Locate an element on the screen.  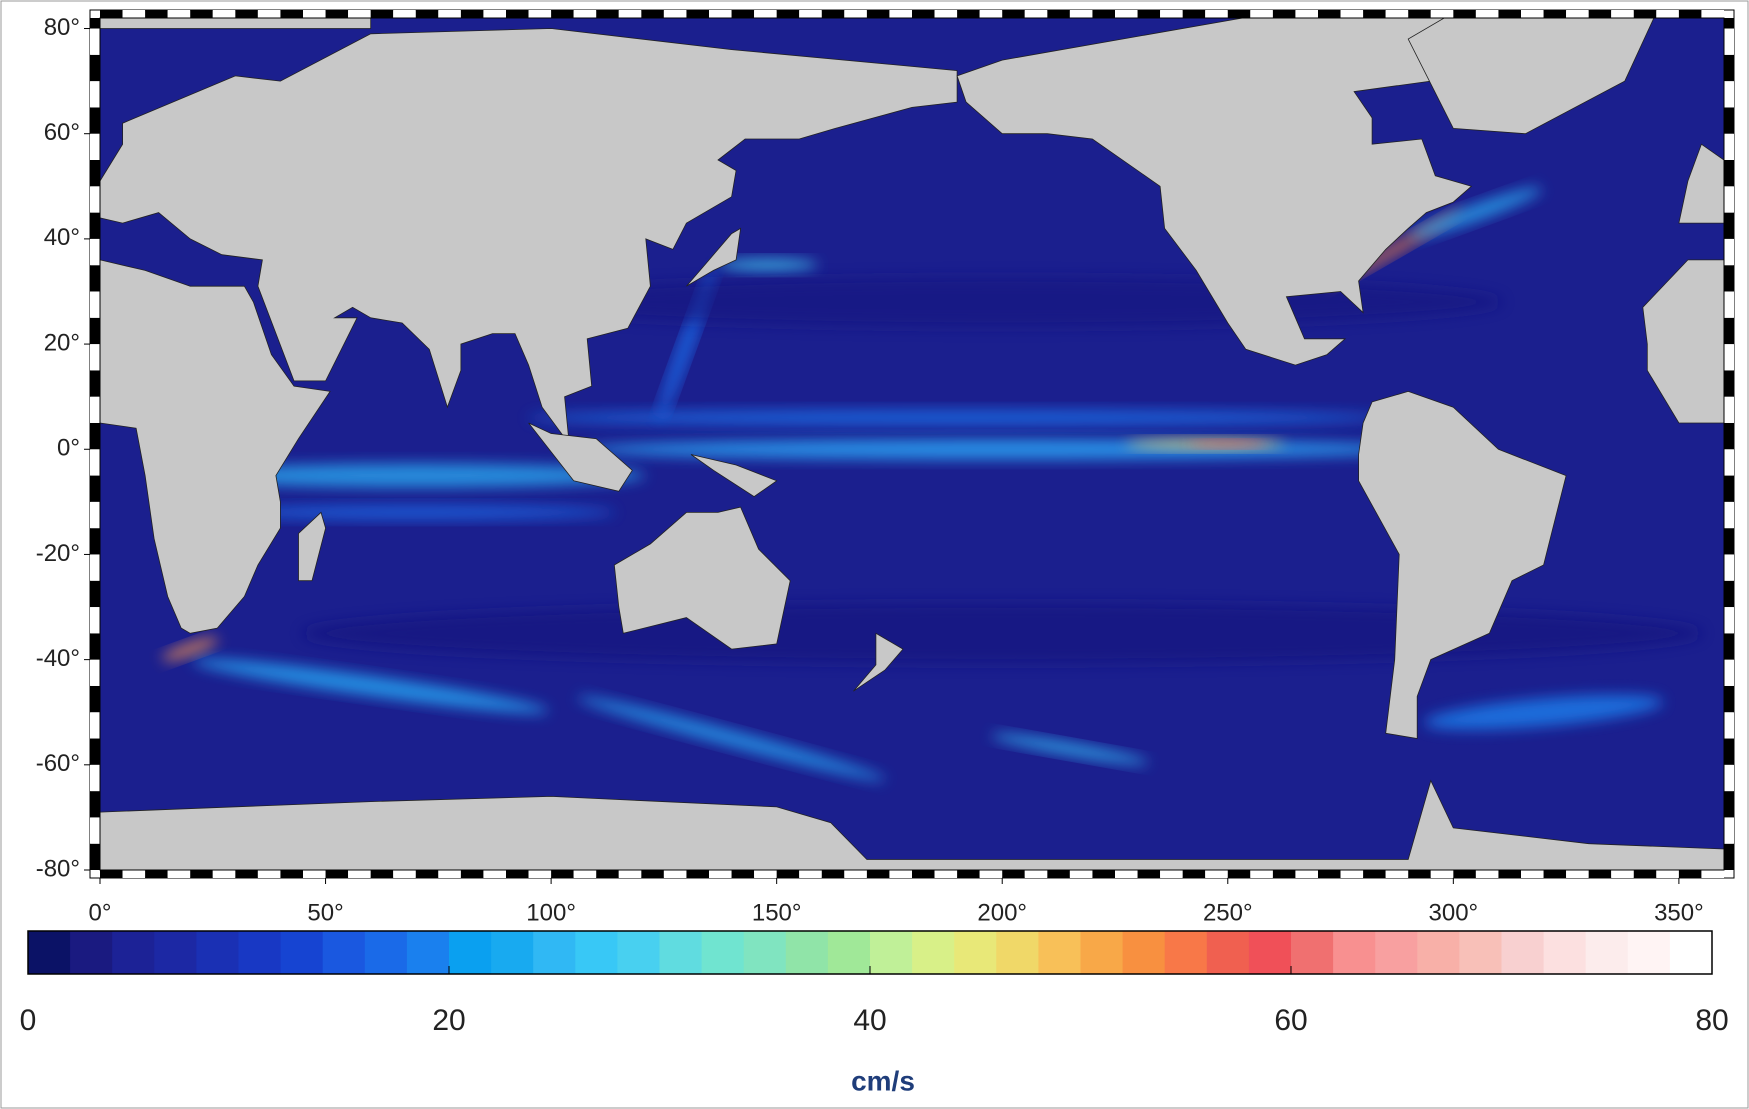
x-tick-label: 300° is located at coordinates (1454, 912).